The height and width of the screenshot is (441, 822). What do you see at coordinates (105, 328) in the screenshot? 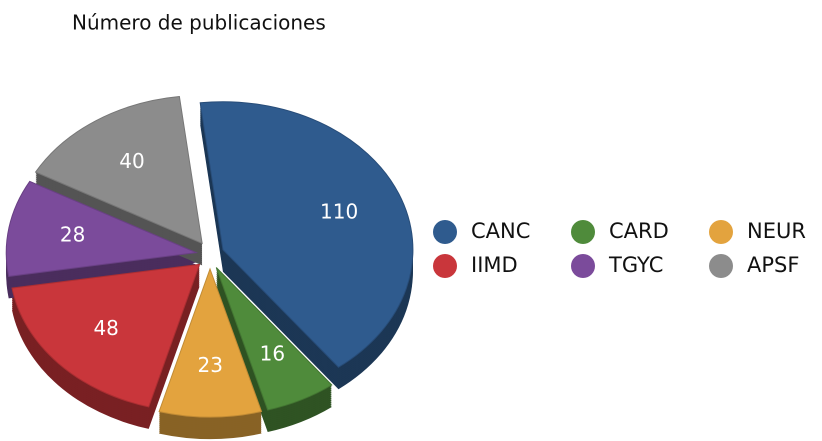
I see `data-label: 48` at bounding box center [105, 328].